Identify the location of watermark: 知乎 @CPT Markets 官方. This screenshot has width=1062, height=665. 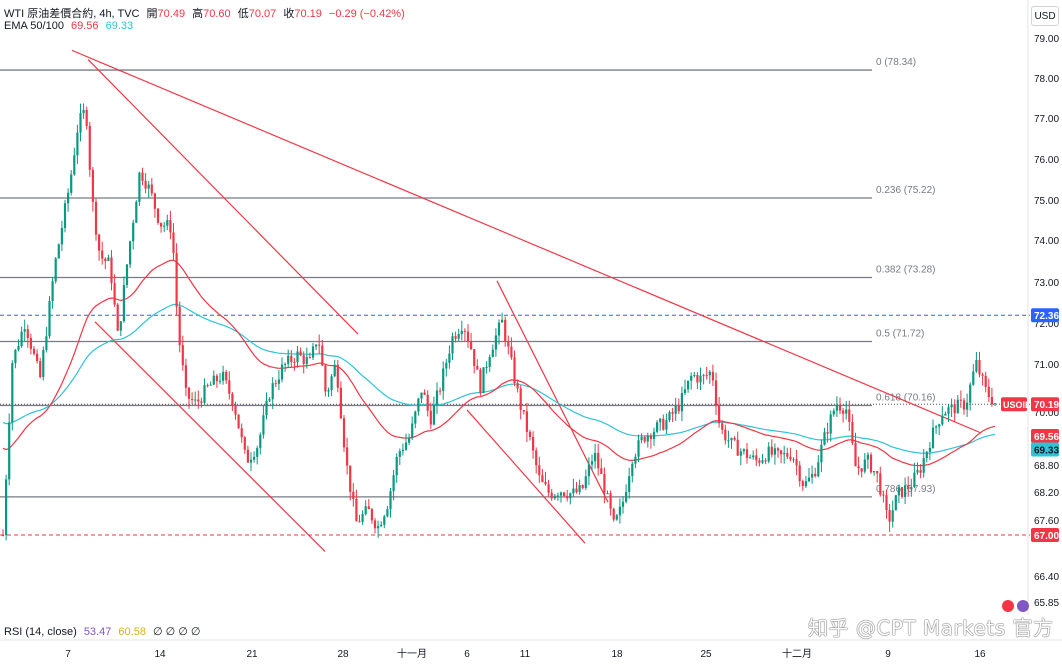
(931, 628).